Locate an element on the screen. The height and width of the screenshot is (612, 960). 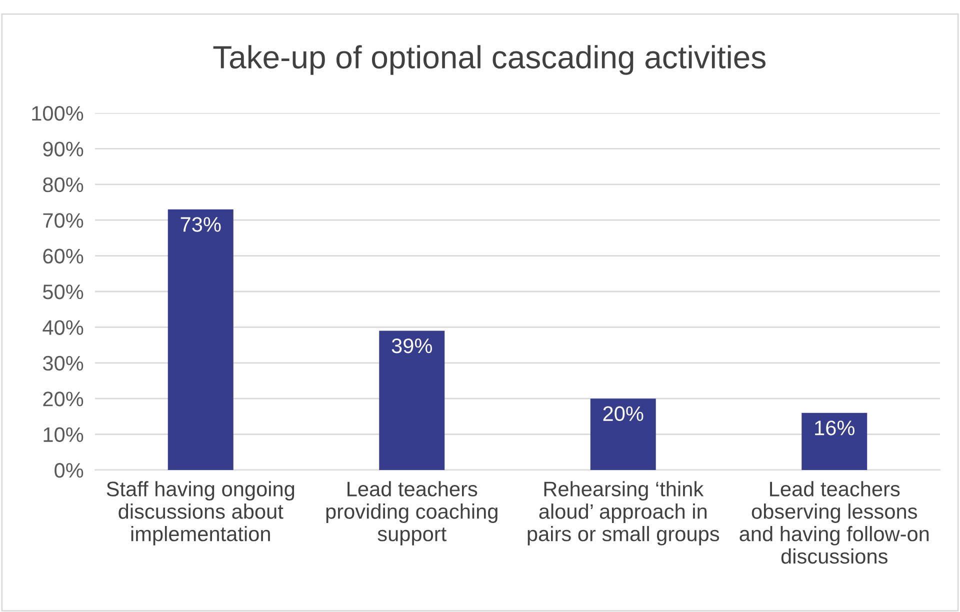
y-tick-label: 30% is located at coordinates (63, 363).